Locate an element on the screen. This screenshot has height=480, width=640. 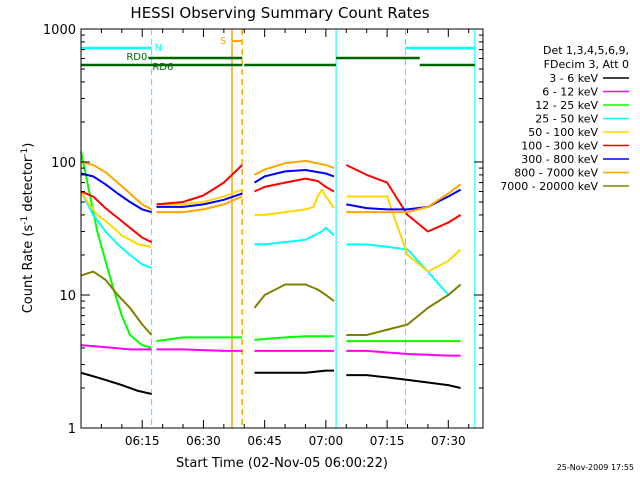
legend-label: 25 - 50 keV is located at coordinates (566, 119).